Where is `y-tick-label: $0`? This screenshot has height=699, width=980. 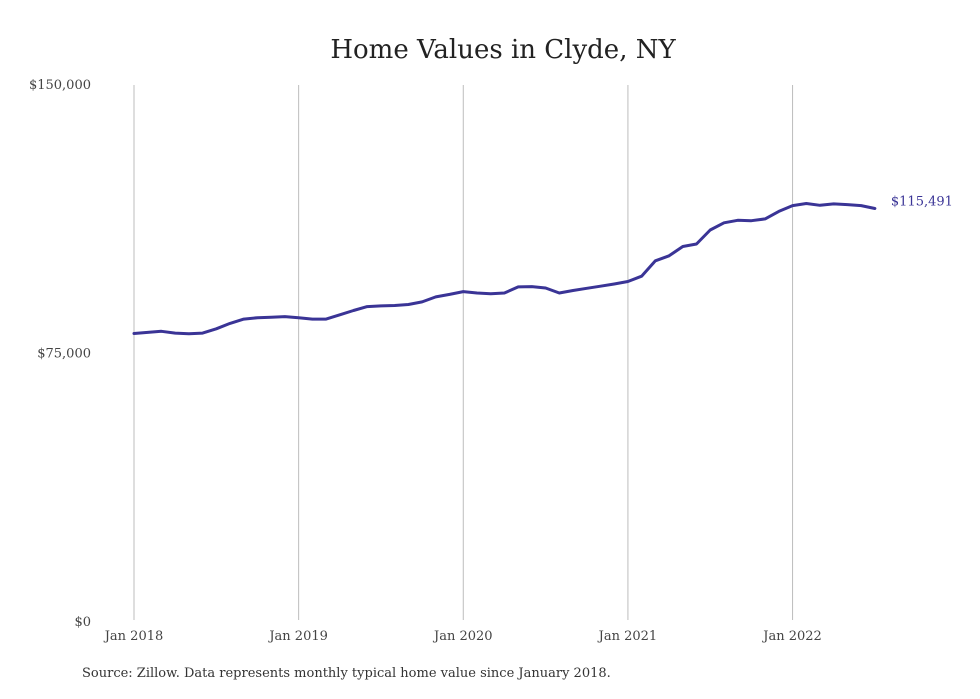 y-tick-label: $0 is located at coordinates (82, 622).